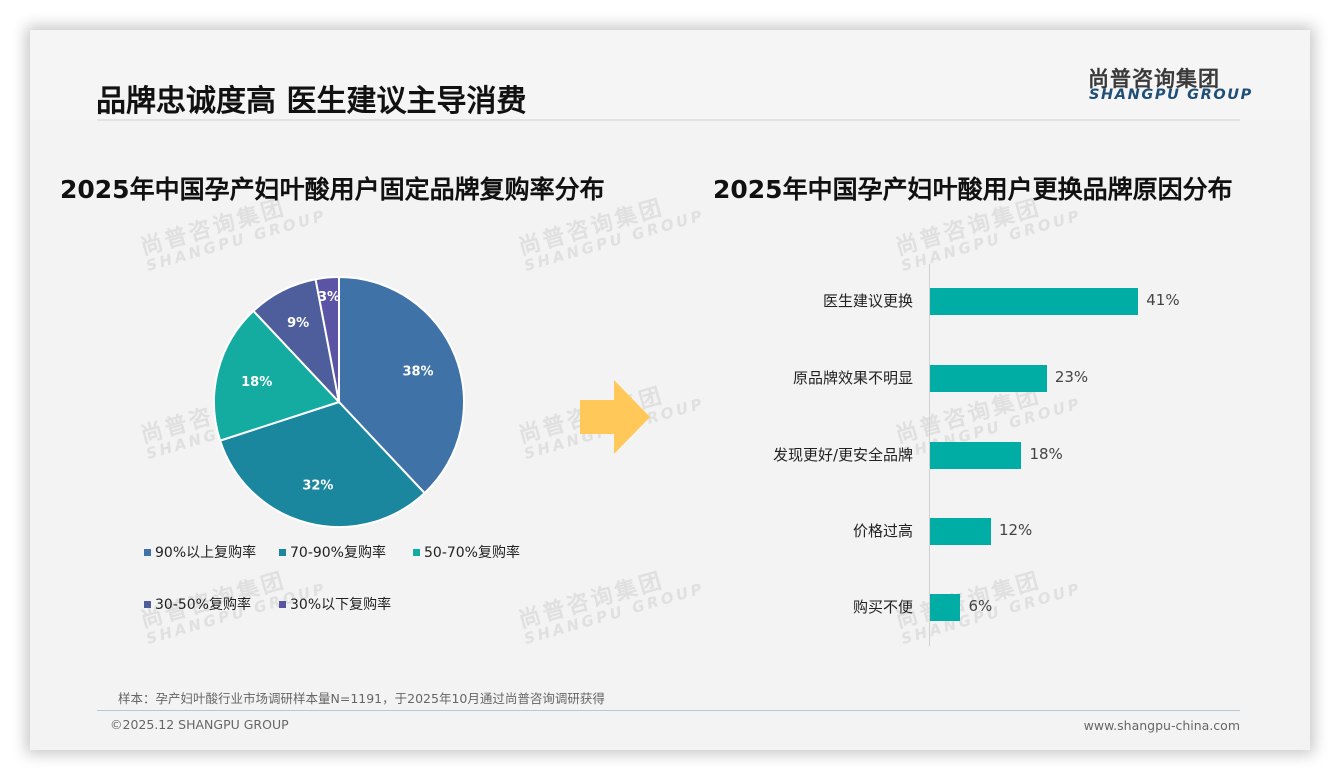  What do you see at coordinates (332, 552) in the screenshot?
I see `legend-item: 70-90%复购率` at bounding box center [332, 552].